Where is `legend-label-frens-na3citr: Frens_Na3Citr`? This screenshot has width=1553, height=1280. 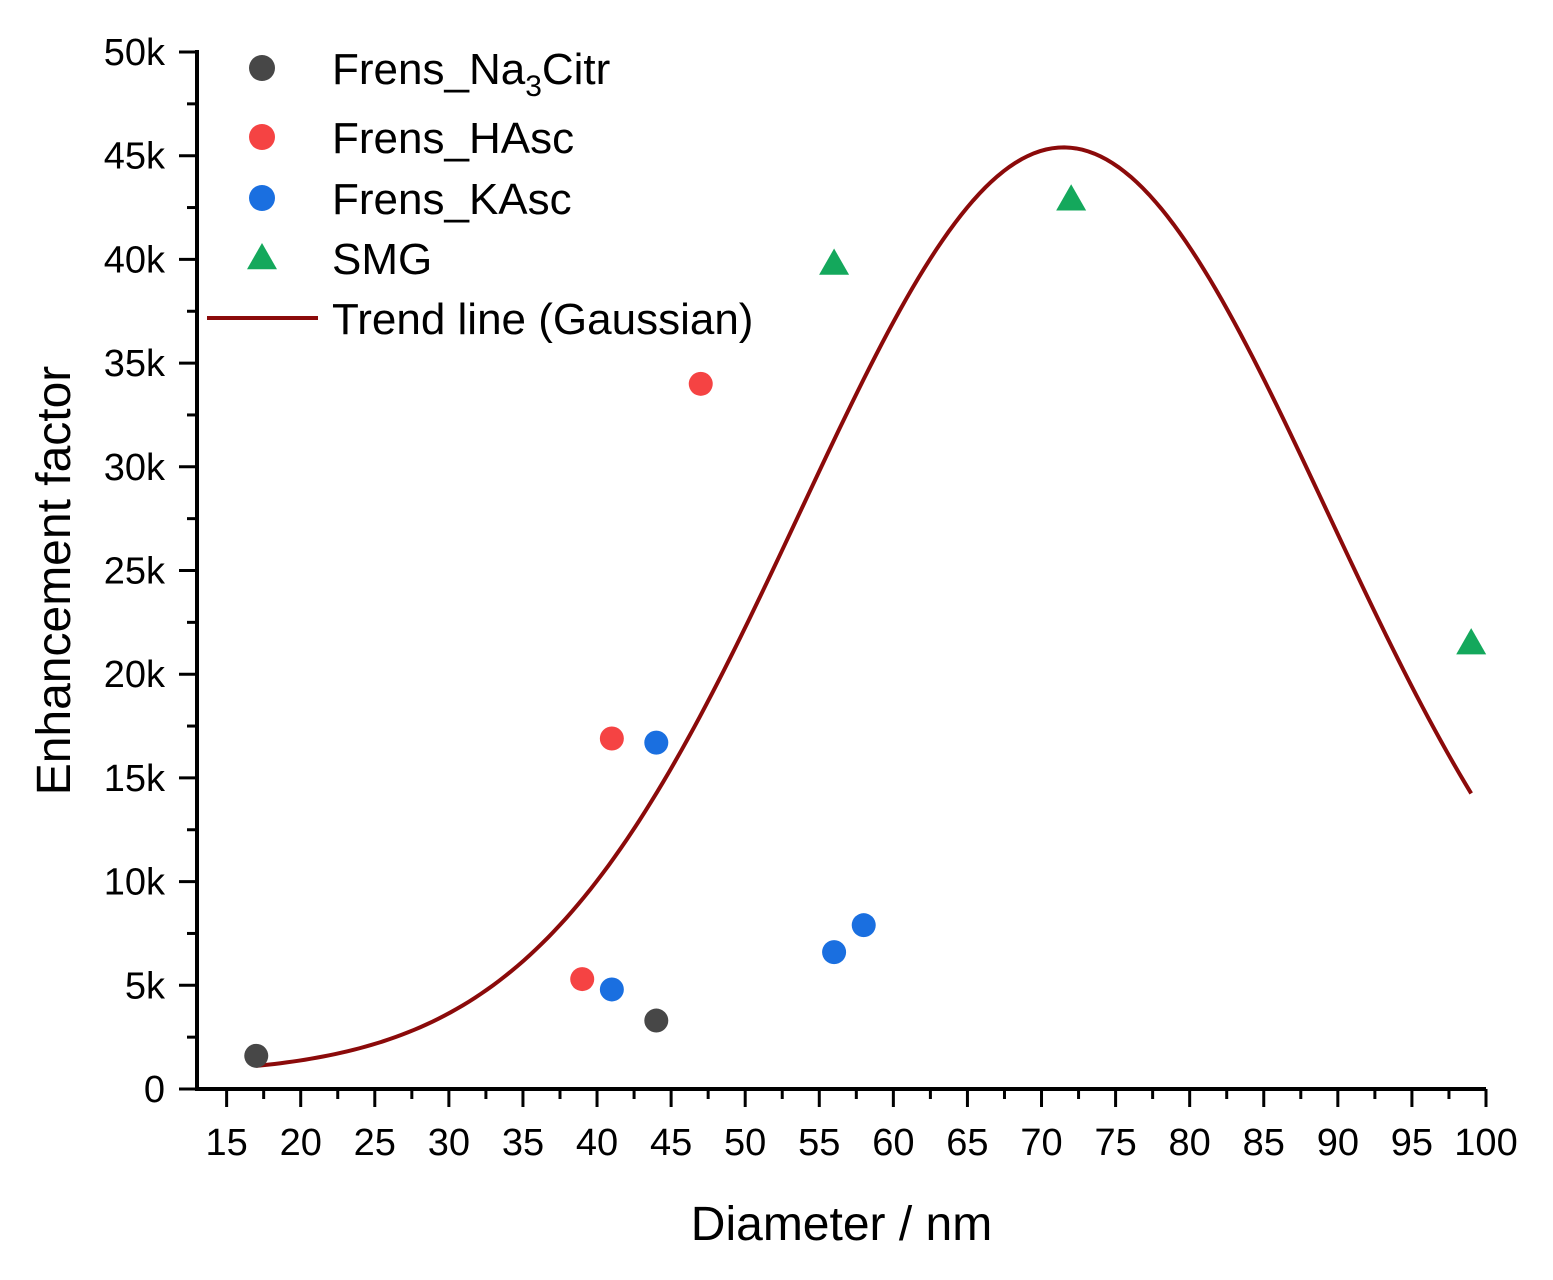
legend-label-frens-na3citr: Frens_Na3Citr is located at coordinates (471, 74).